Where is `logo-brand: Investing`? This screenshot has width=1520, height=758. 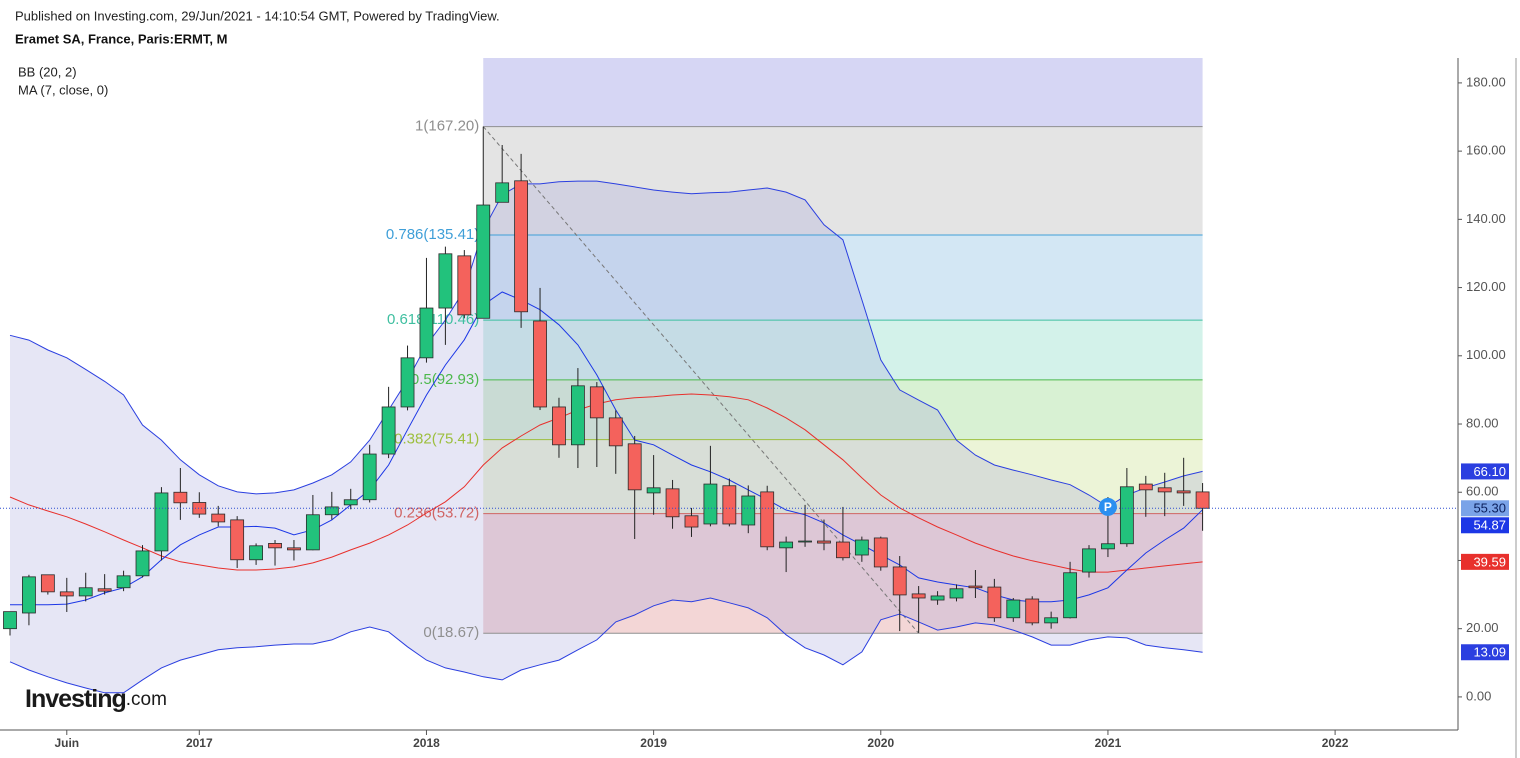 logo-brand: Investing is located at coordinates (75, 699).